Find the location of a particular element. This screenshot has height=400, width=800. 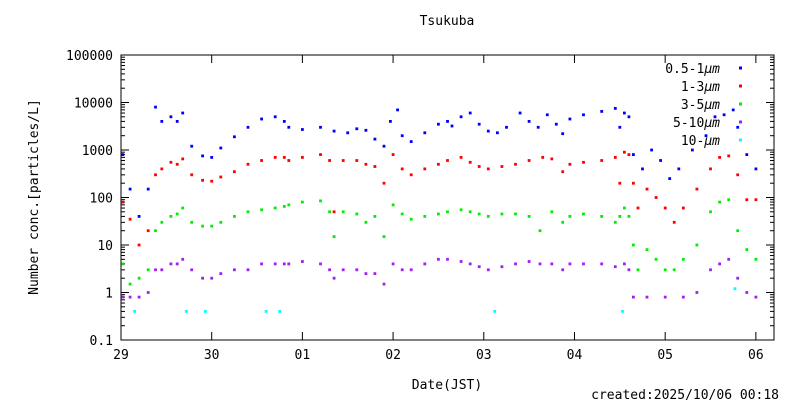

legend-label: 3-5μm is located at coordinates (700, 105).